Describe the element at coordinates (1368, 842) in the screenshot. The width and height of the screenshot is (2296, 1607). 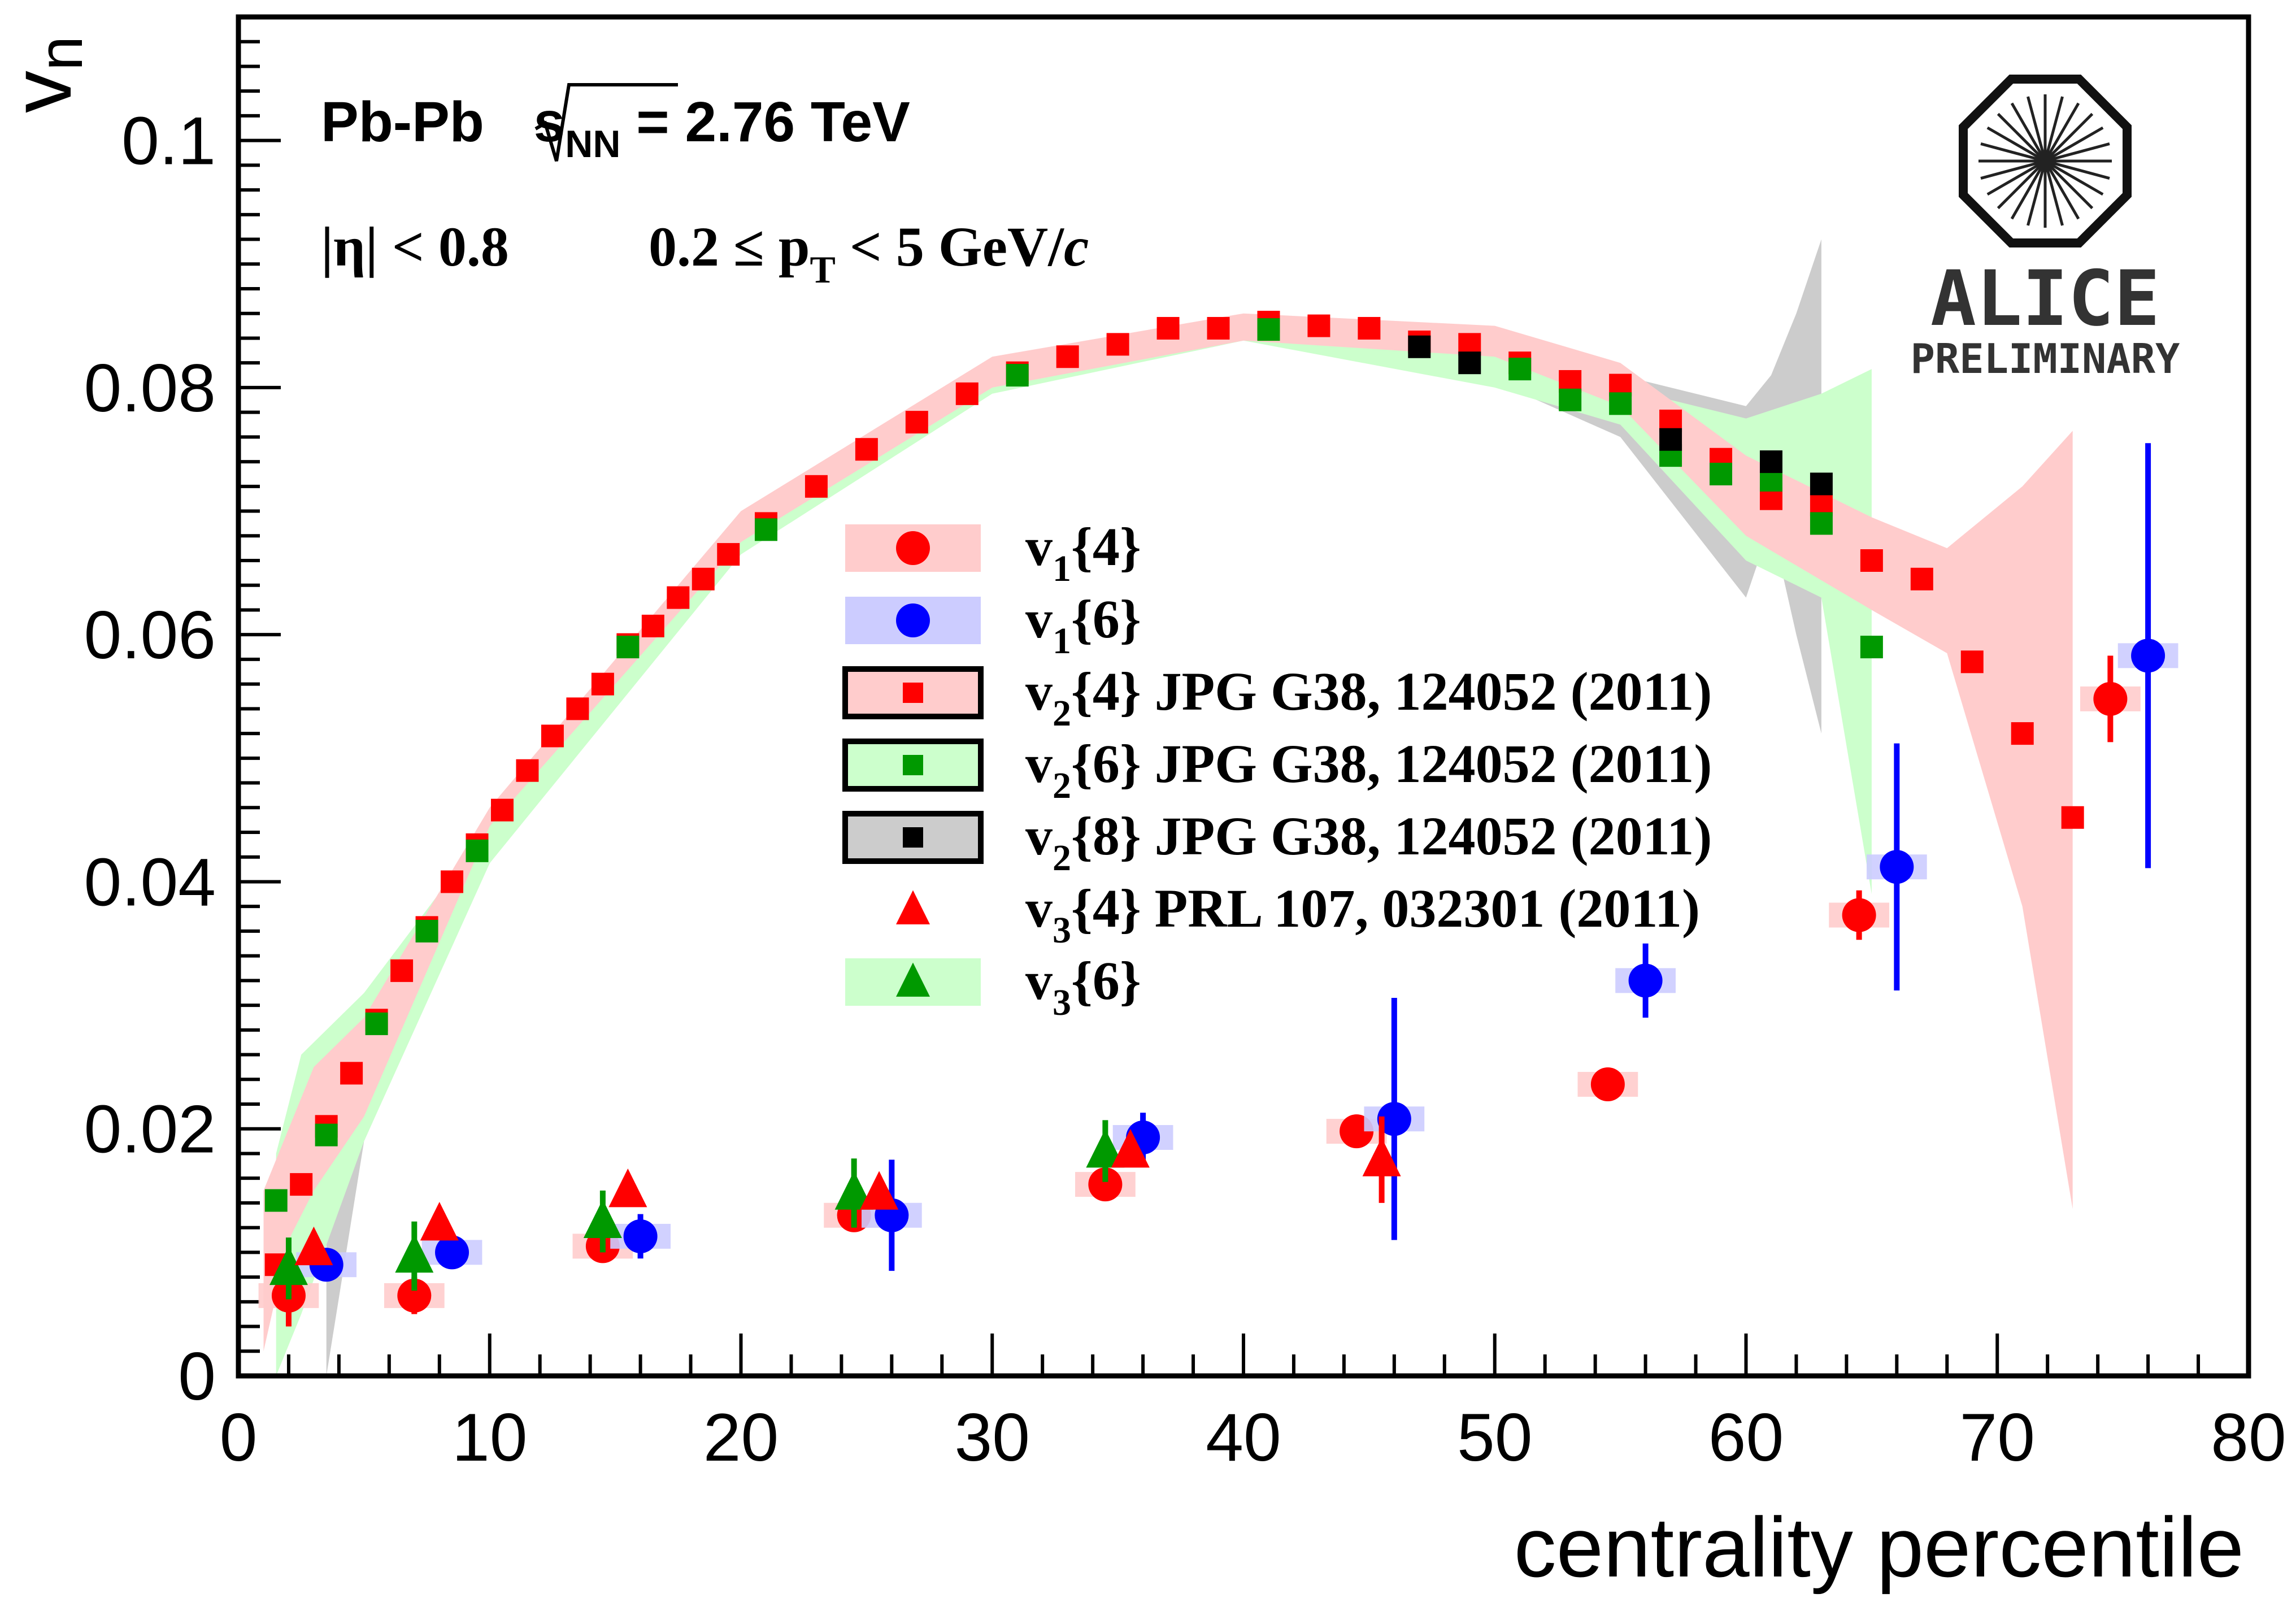
I see `legend-label-v2-8: v2{8} JPG G38, 124052 (2011)` at that location.